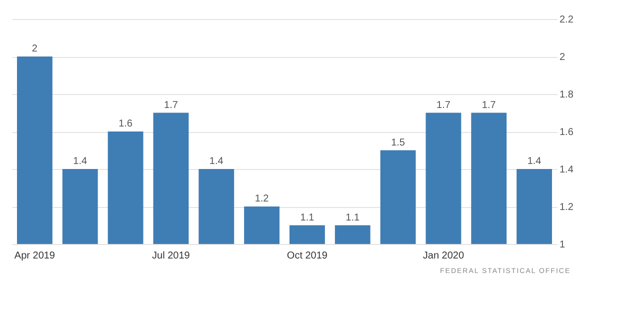 The width and height of the screenshot is (620, 323). I want to click on y-tick-label: 1.6, so click(567, 132).